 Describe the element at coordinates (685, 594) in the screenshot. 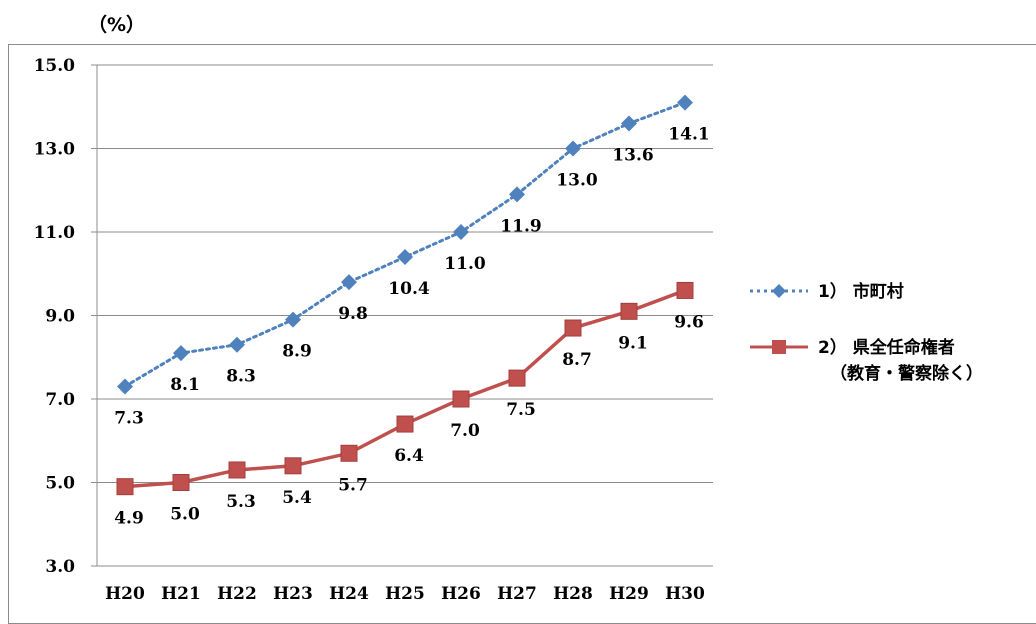

I see `x-tick-label: H30` at that location.